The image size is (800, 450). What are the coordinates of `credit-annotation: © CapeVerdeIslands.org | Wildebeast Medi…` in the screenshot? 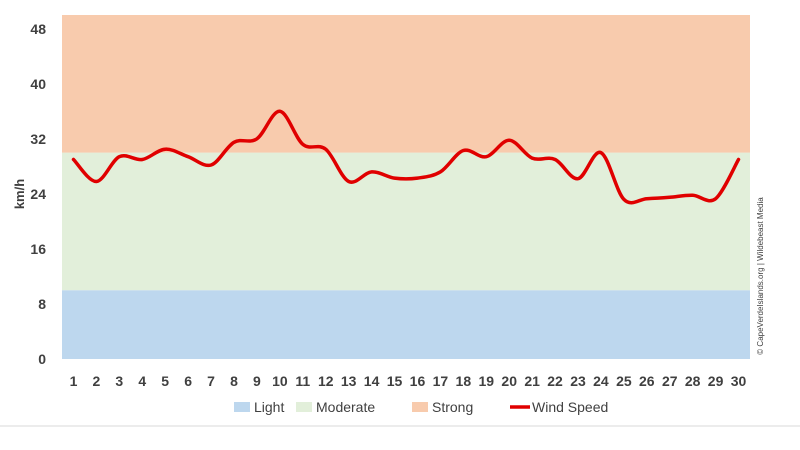 It's located at (760, 276).